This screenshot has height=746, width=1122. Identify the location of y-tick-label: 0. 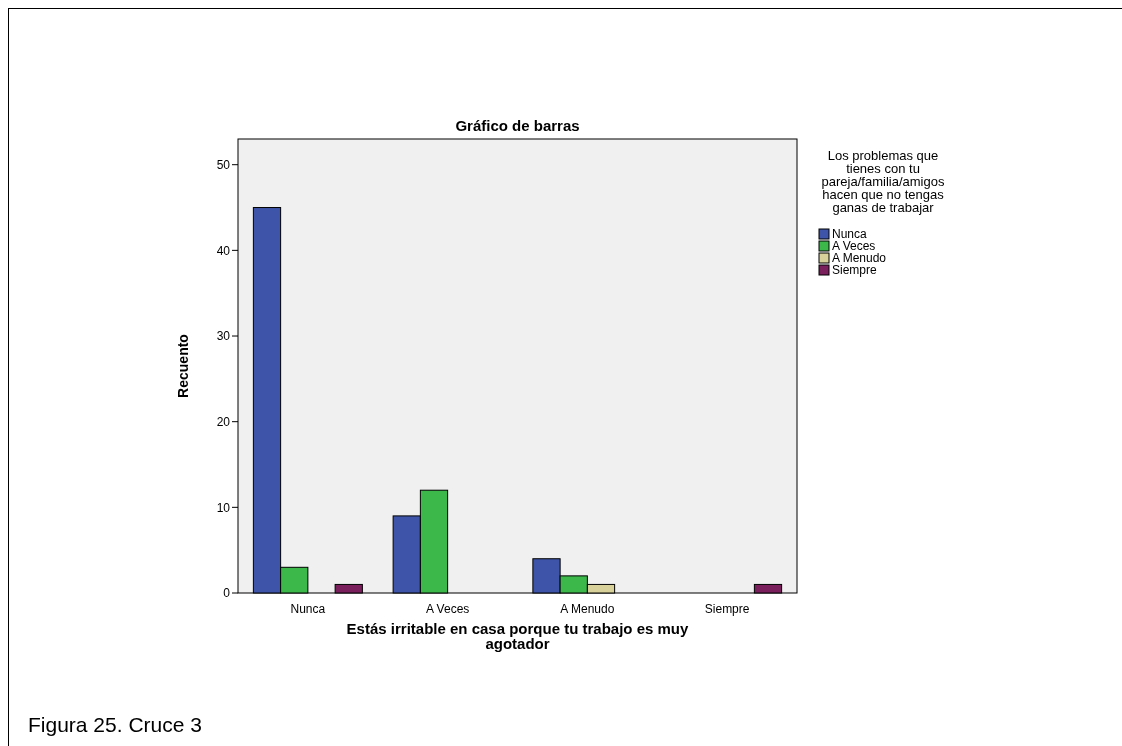
(227, 593).